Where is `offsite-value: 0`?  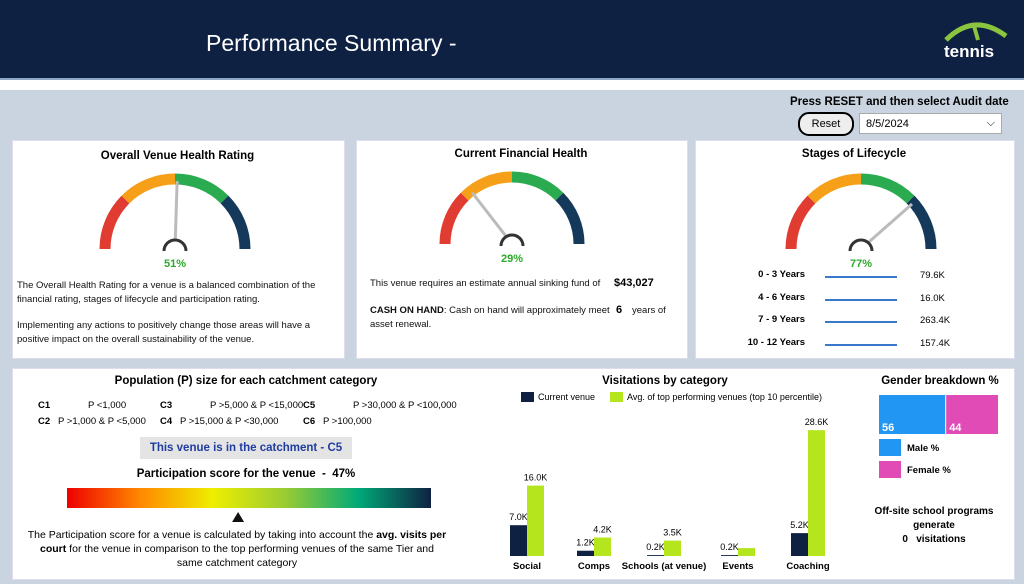
offsite-value: 0 is located at coordinates (905, 539).